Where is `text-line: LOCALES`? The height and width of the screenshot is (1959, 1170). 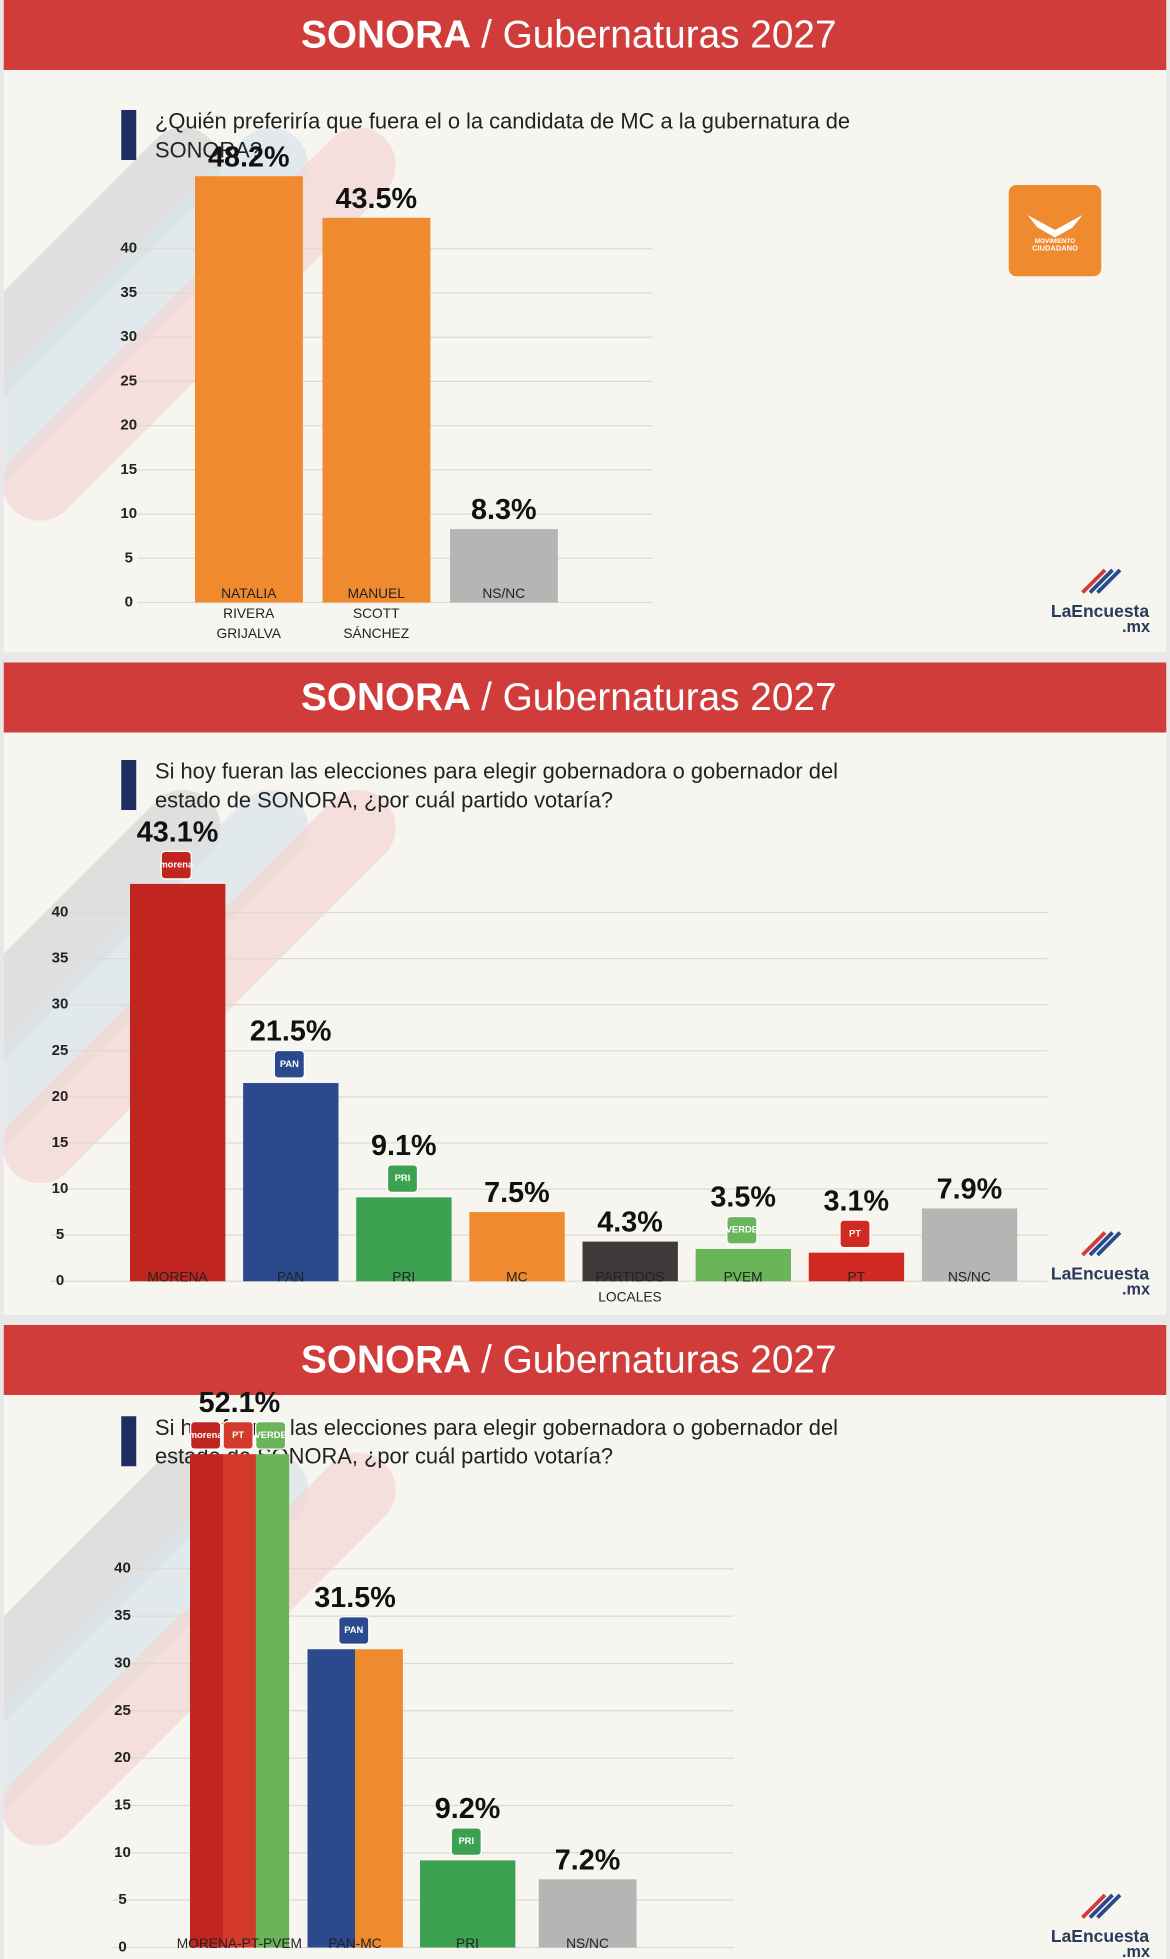 text-line: LOCALES is located at coordinates (629, 1296).